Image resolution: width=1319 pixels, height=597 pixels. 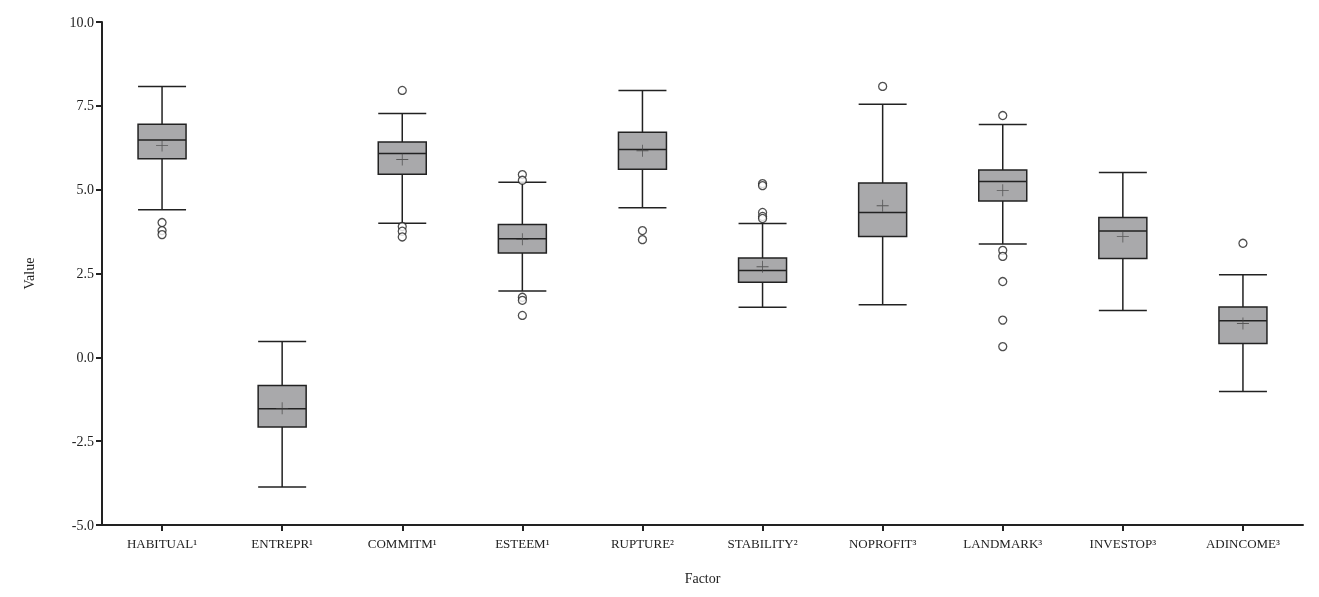 What do you see at coordinates (702, 578) in the screenshot?
I see `x-axis-title: Factor` at bounding box center [702, 578].